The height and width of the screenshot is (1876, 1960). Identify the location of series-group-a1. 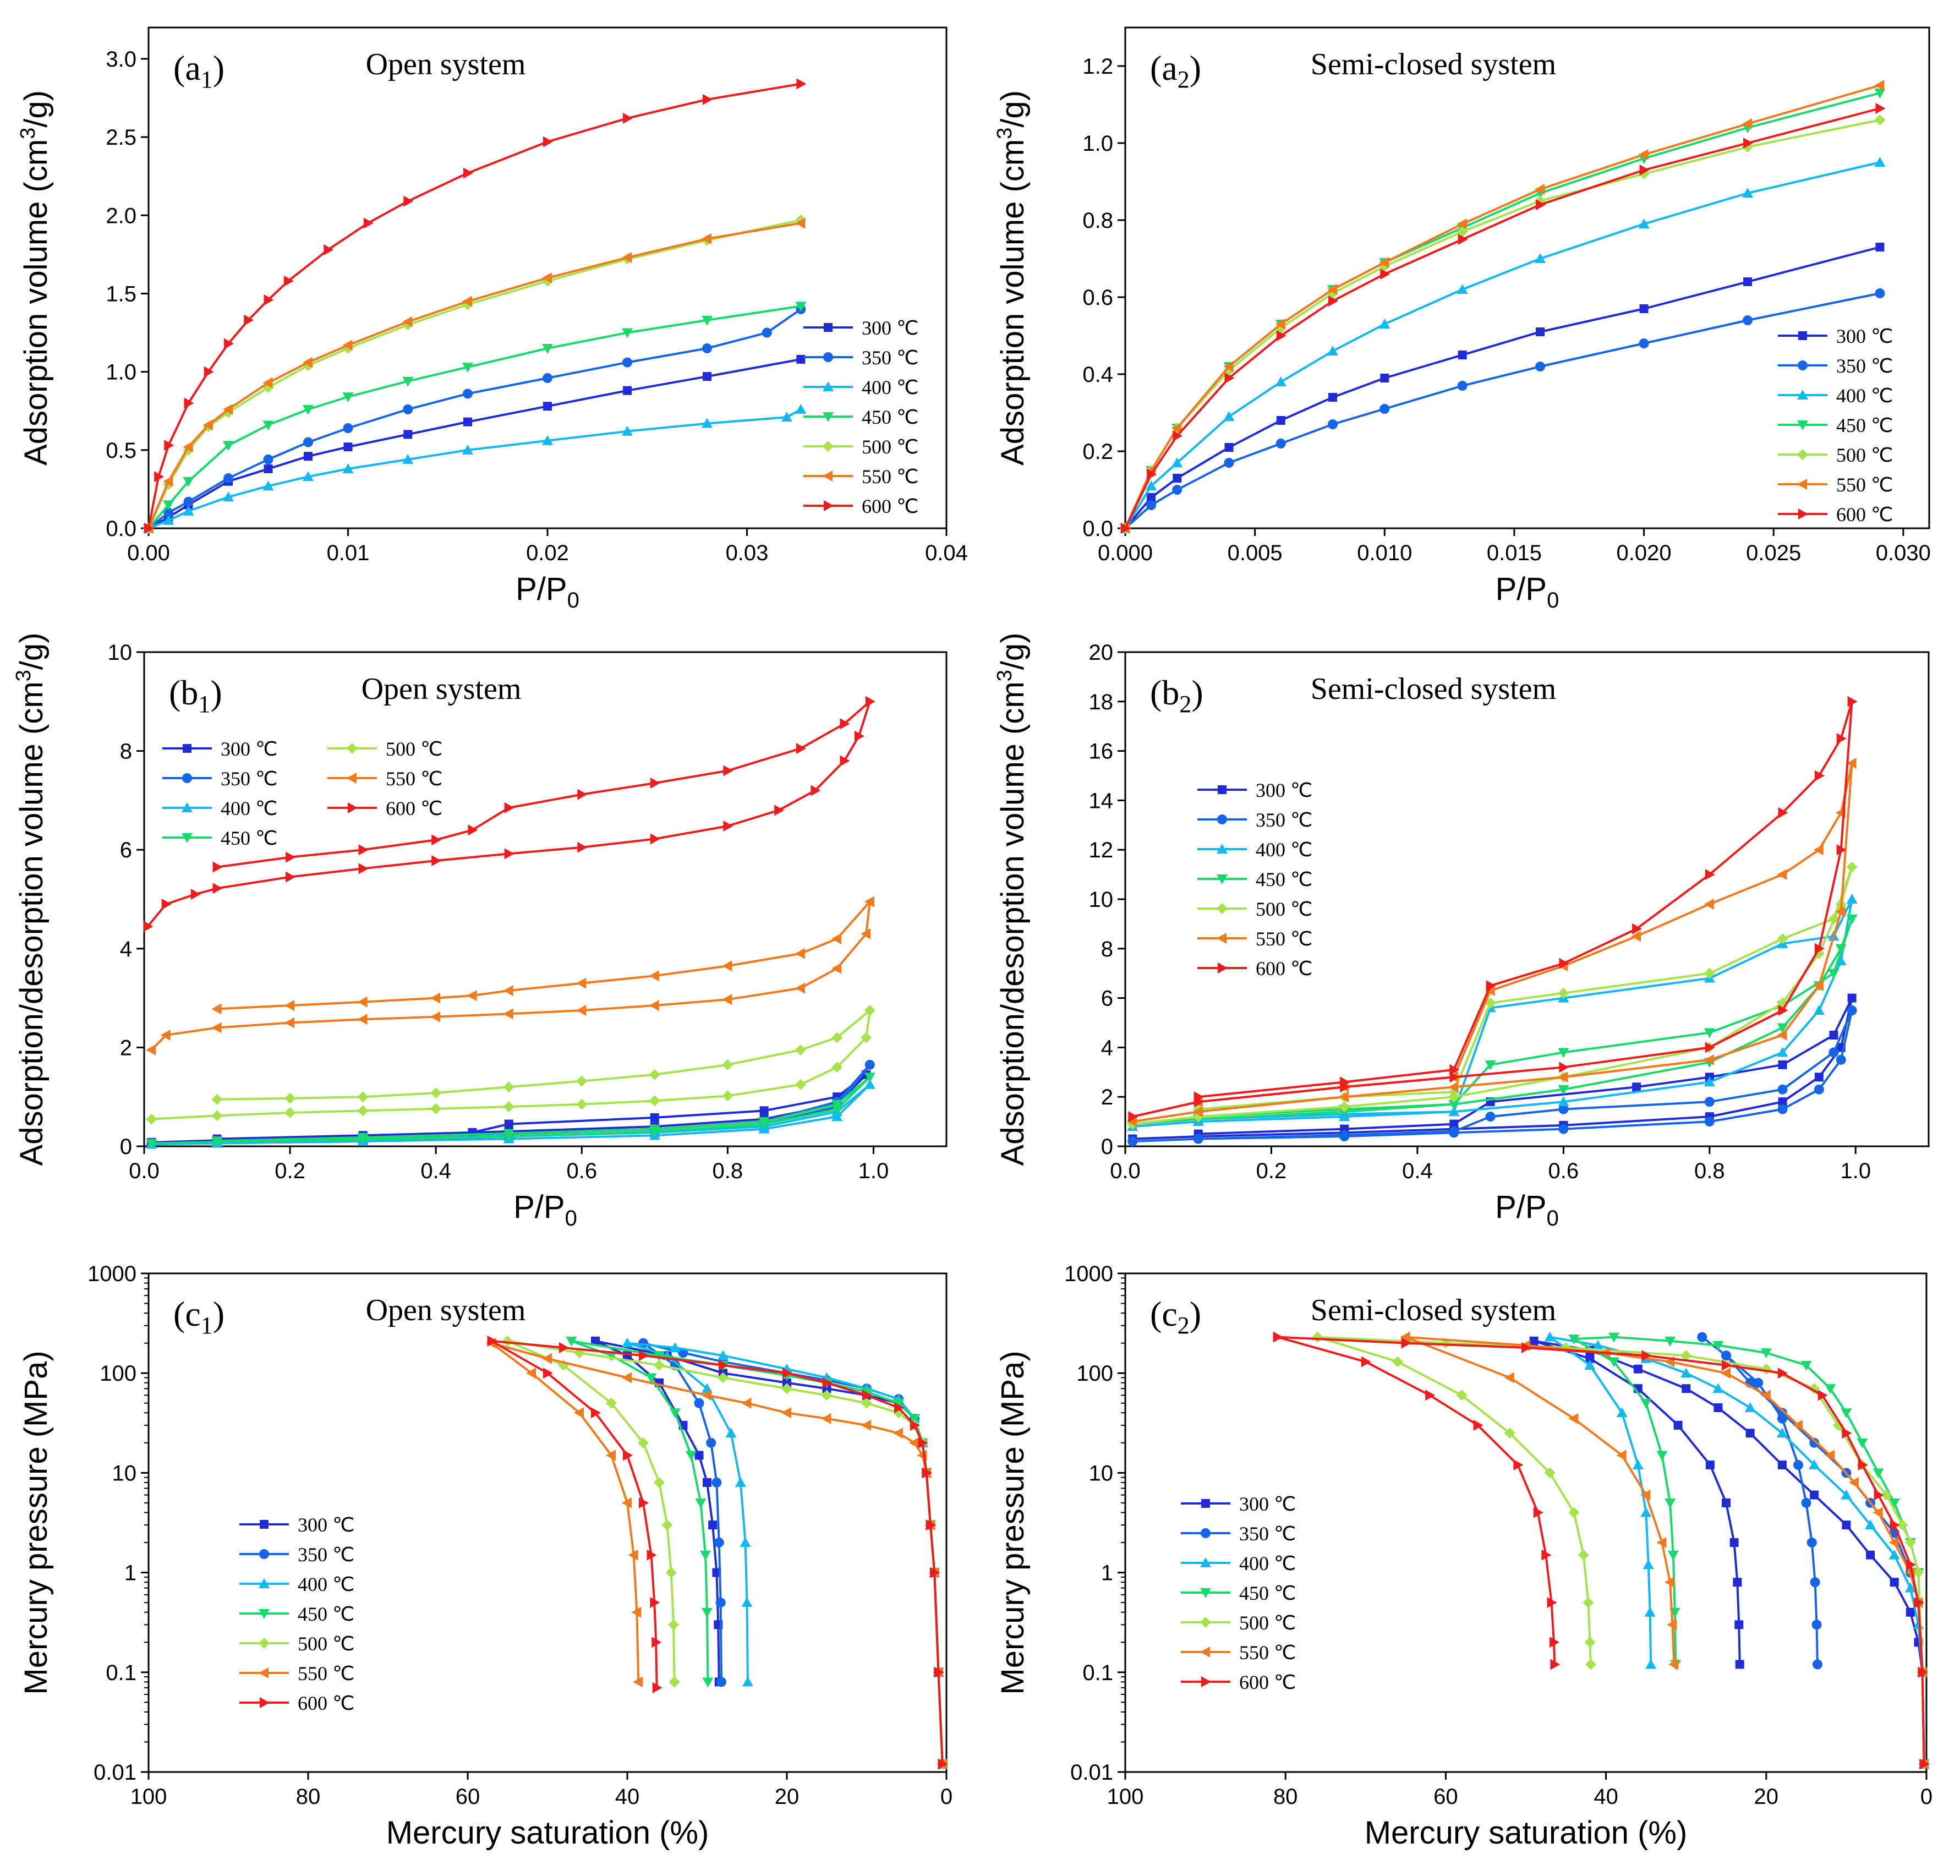
(475, 306).